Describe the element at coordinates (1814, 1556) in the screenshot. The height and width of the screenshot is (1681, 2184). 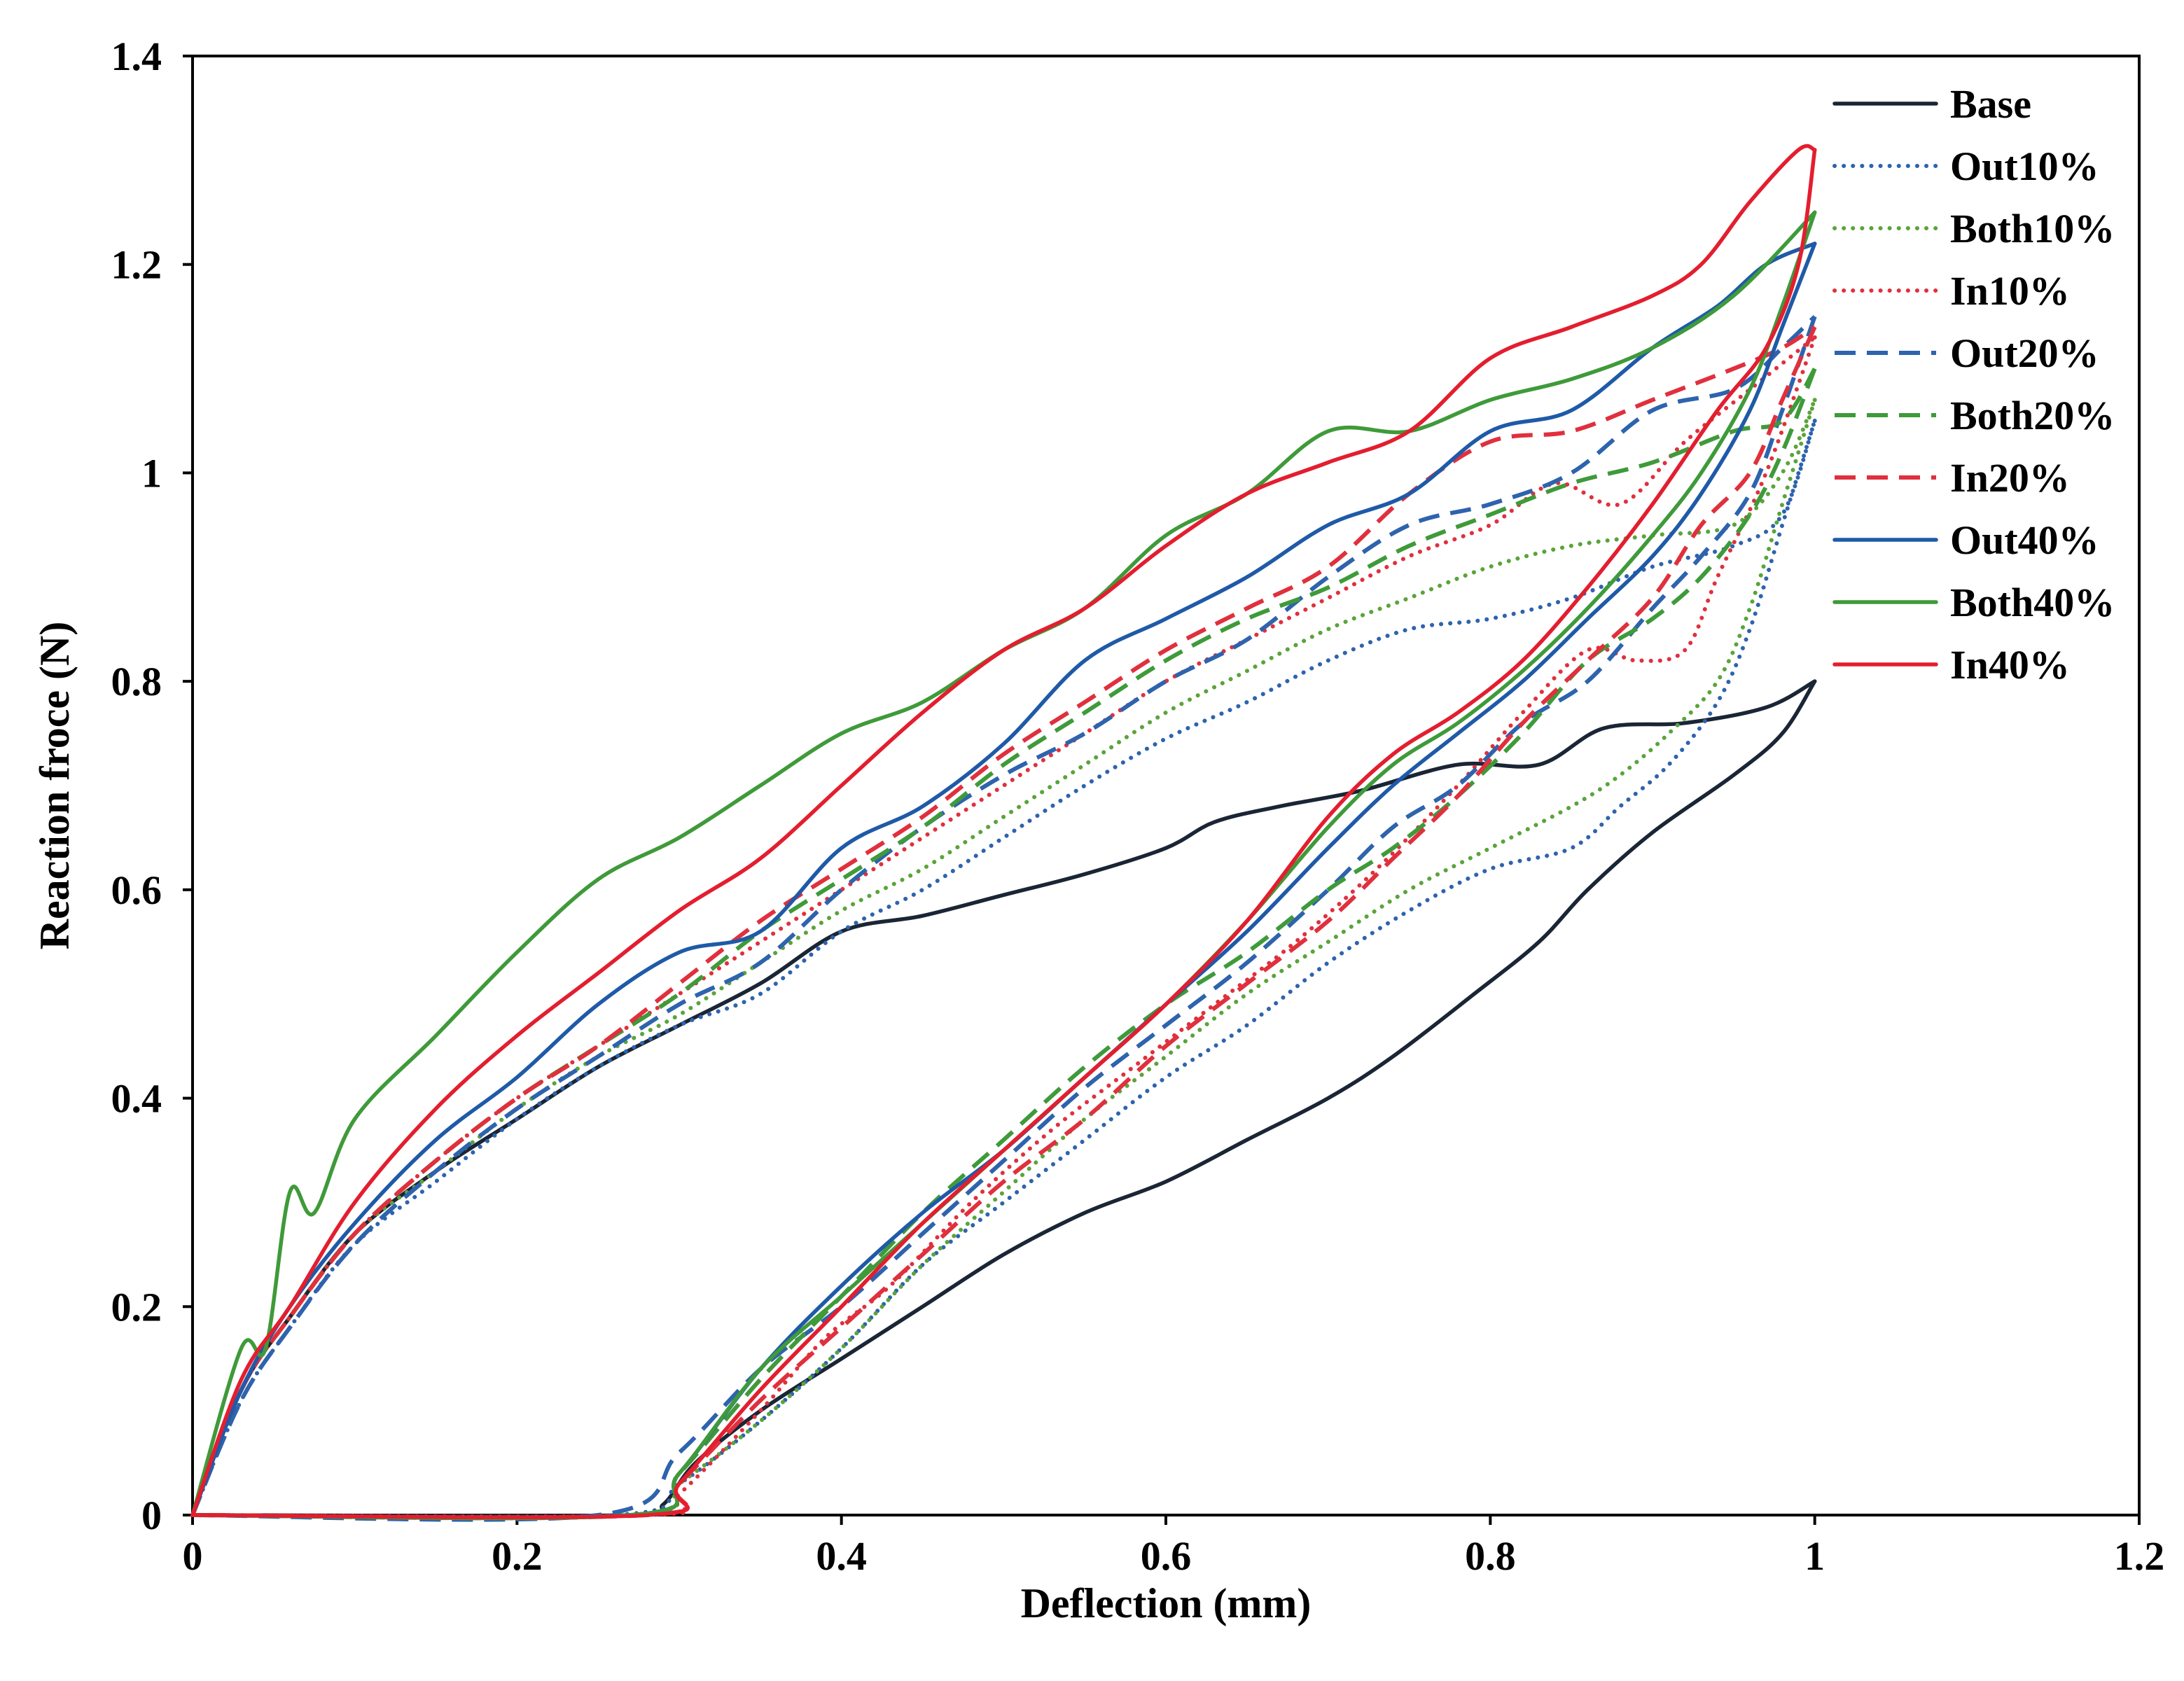
I see `x-tick-label: 1` at that location.